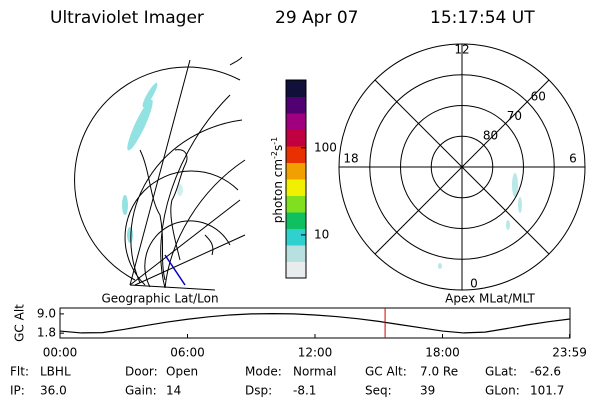  I want to click on mlt-label: 6, so click(573, 159).